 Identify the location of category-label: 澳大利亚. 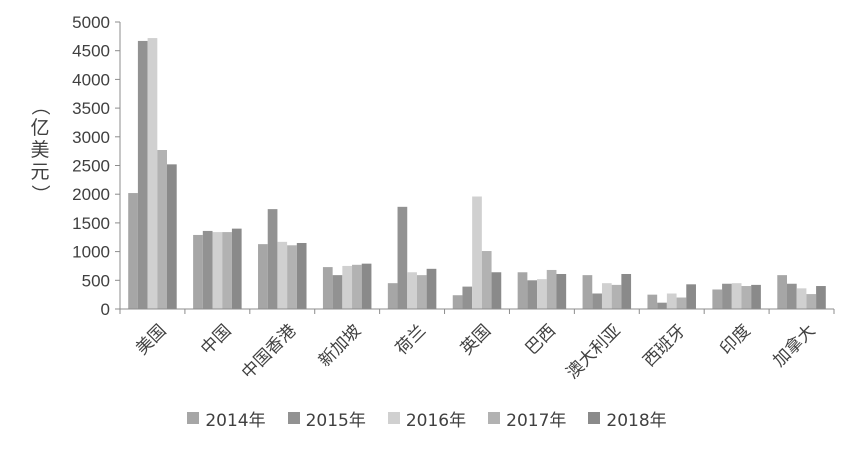
(594, 352).